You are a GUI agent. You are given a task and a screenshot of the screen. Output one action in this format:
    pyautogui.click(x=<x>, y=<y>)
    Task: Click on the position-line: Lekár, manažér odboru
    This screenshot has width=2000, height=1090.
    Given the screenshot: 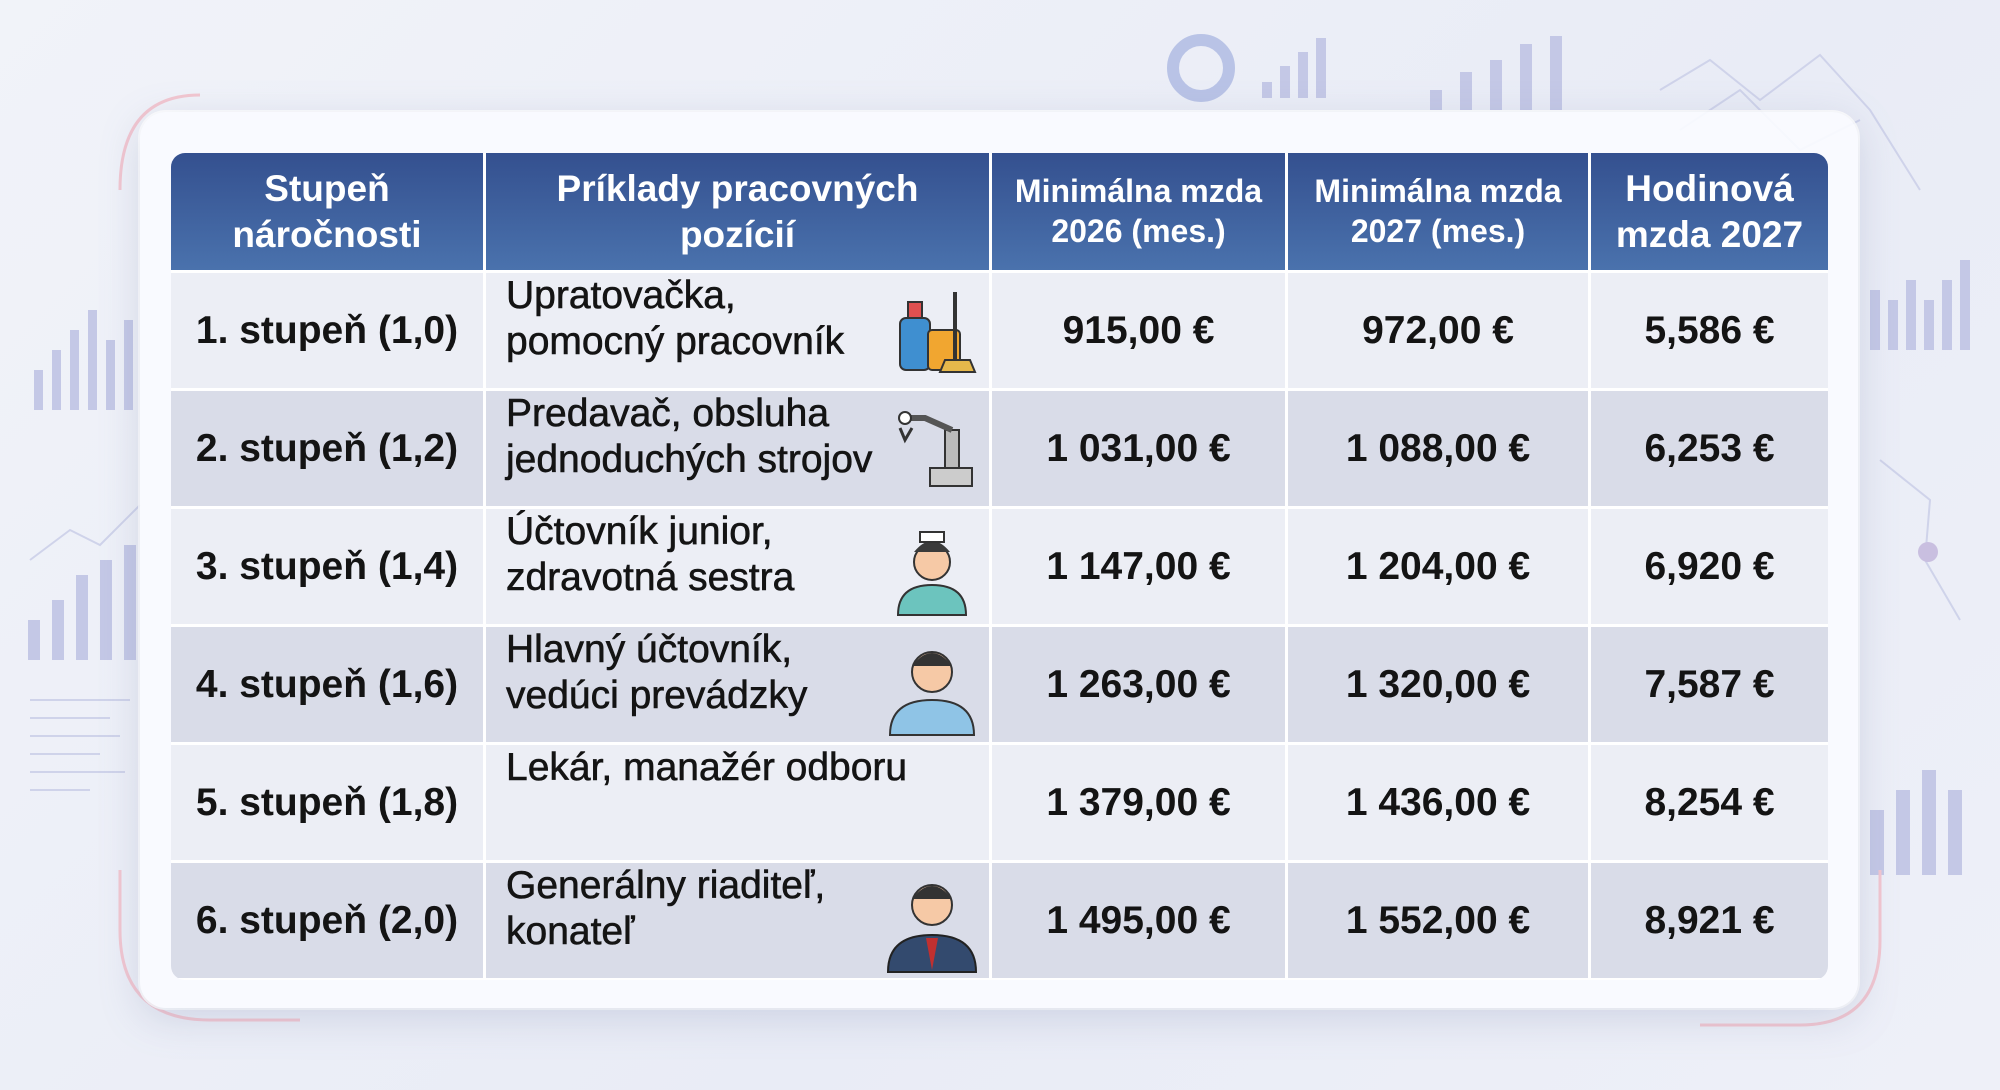 What is the action you would take?
    pyautogui.click(x=707, y=768)
    